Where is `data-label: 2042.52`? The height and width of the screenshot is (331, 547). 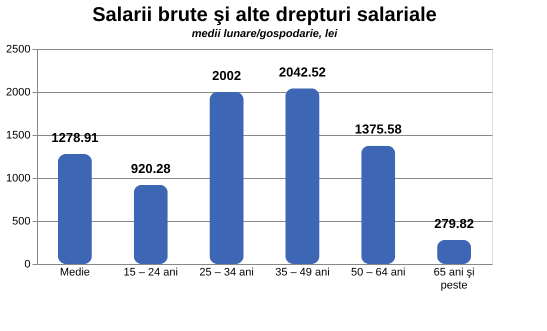
data-label: 2042.52 is located at coordinates (302, 72).